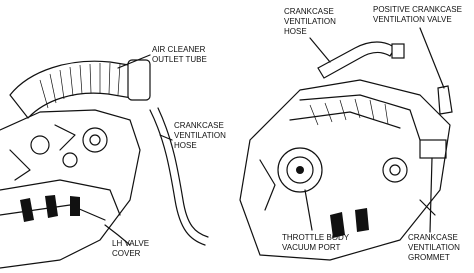  Describe the element at coordinates (179, 49) in the screenshot. I see `label: AIR CLEANER` at that location.